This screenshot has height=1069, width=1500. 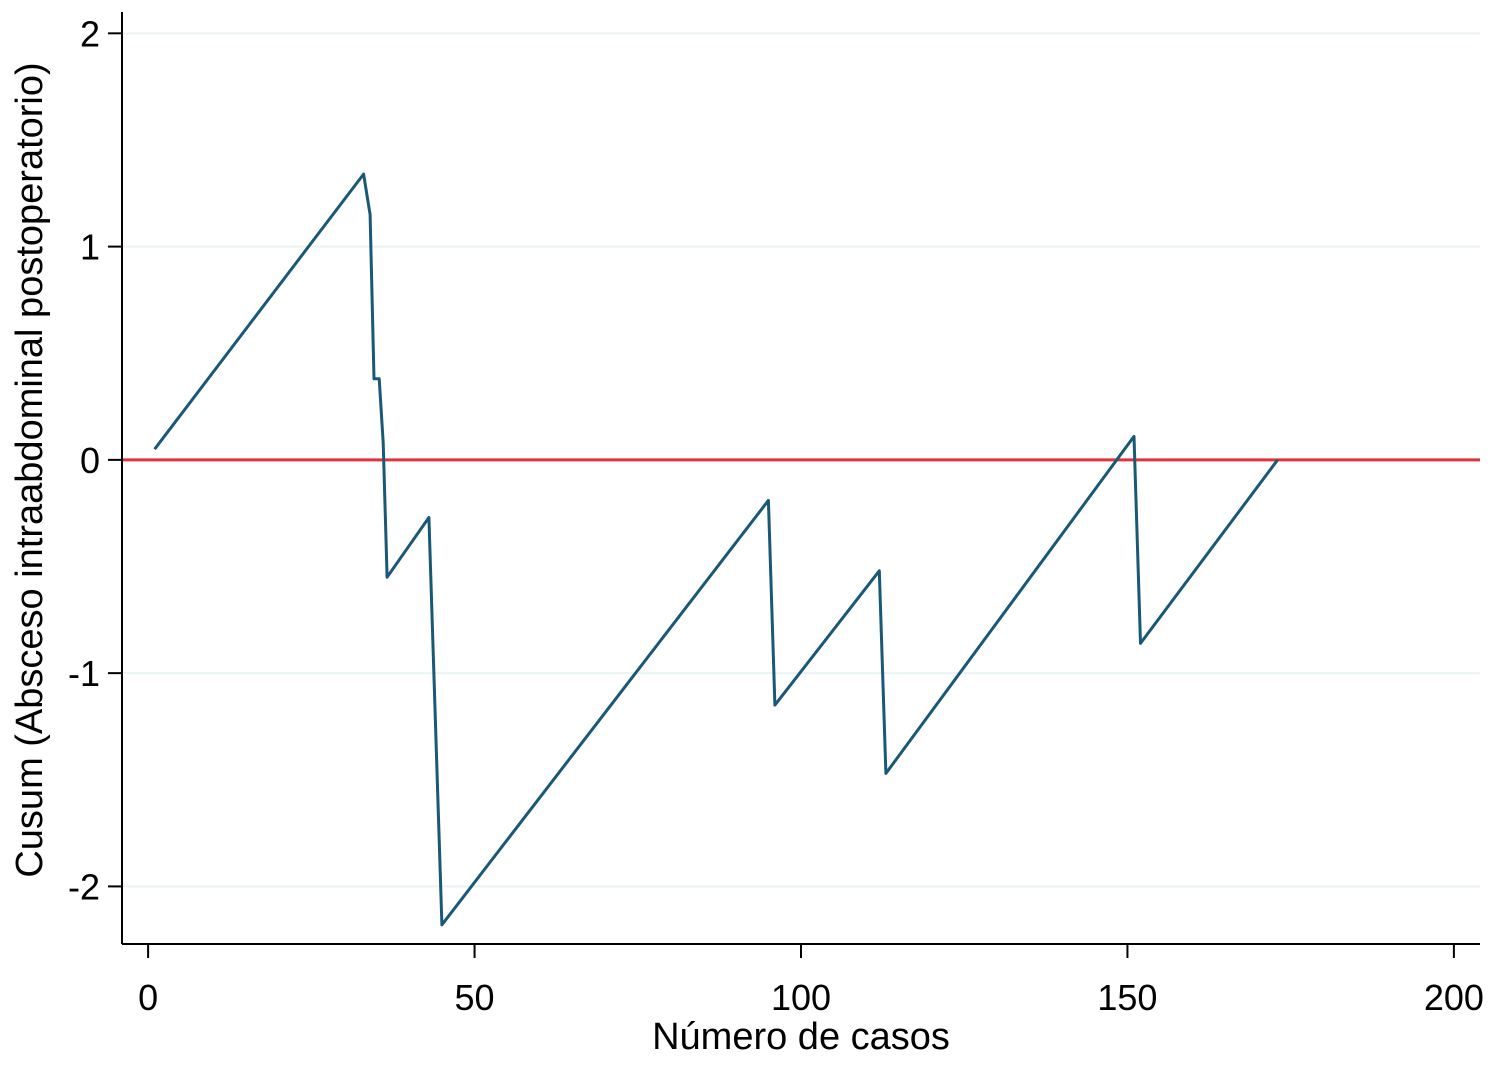 What do you see at coordinates (801, 997) in the screenshot?
I see `x-tick-label: 100` at bounding box center [801, 997].